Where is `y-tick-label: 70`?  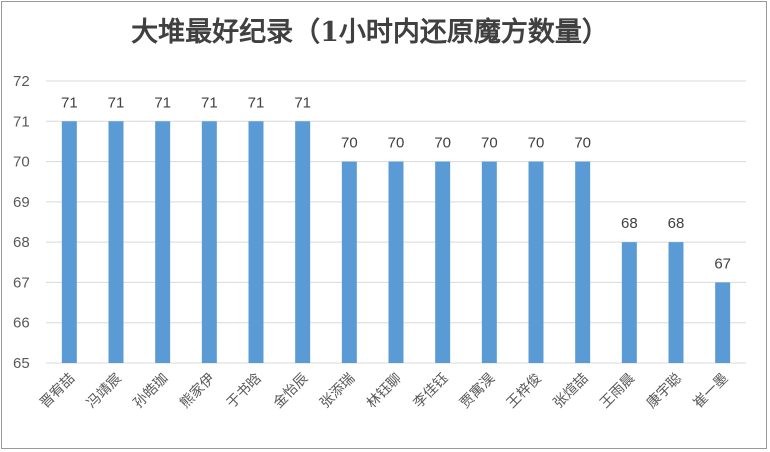 y-tick-label: 70 is located at coordinates (21, 162).